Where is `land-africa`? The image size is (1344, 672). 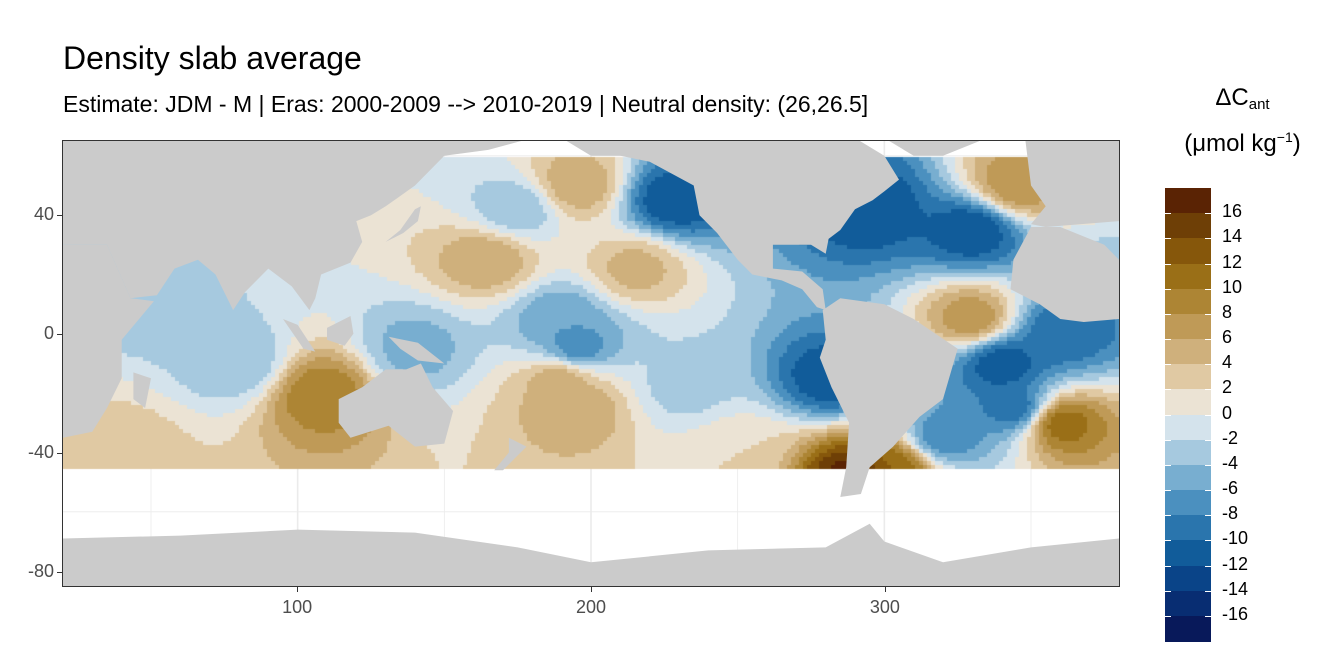 land-africa is located at coordinates (108, 341).